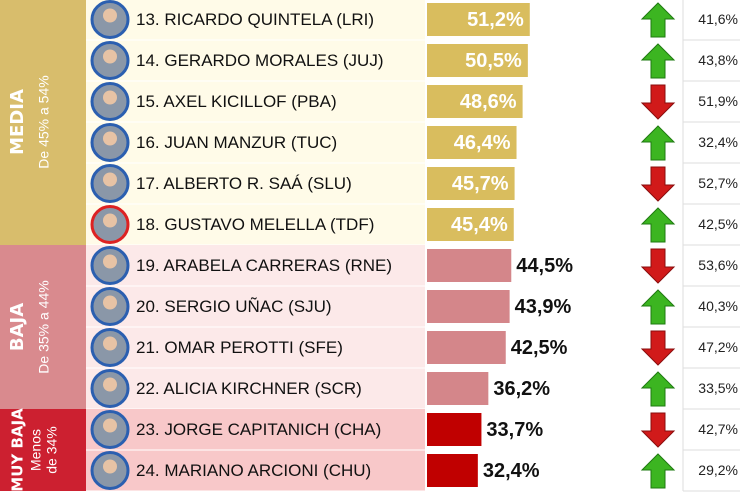 The image size is (740, 493). What do you see at coordinates (521, 389) in the screenshot?
I see `value-label: 36,2%` at bounding box center [521, 389].